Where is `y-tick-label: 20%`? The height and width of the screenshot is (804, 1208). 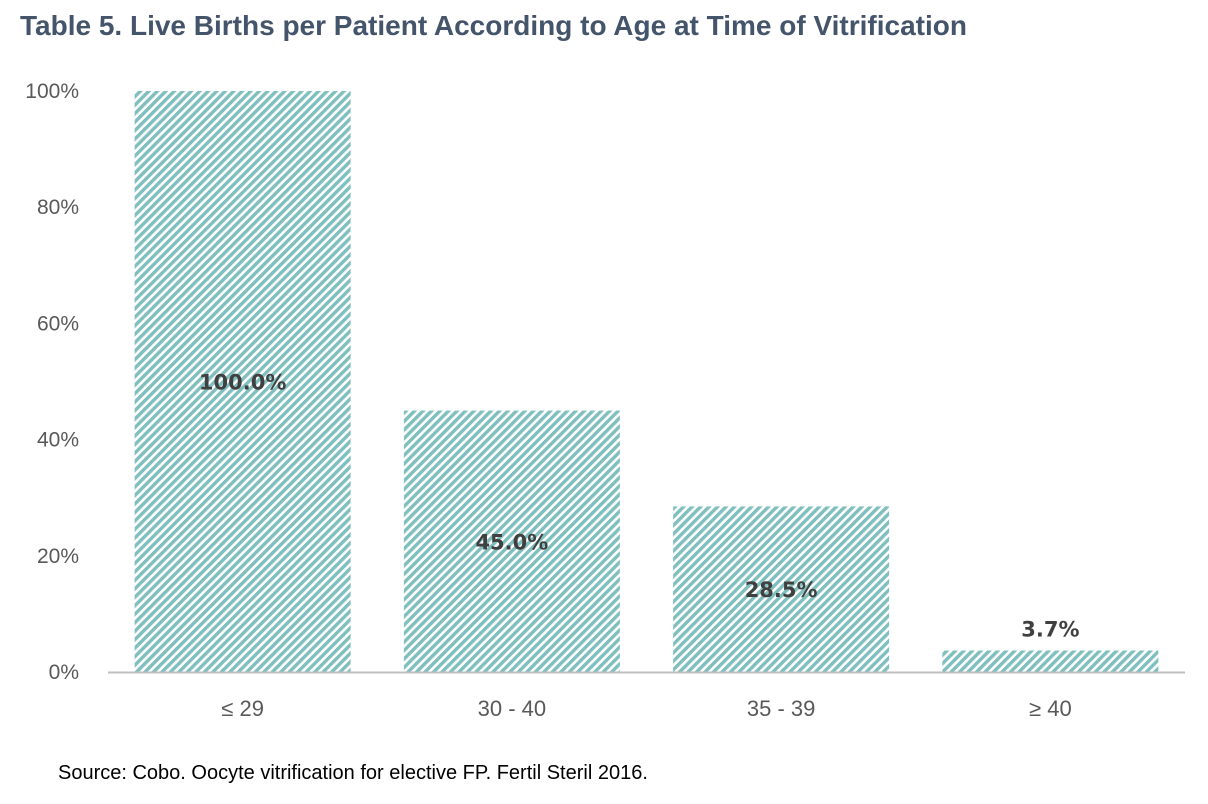 y-tick-label: 20% is located at coordinates (58, 556).